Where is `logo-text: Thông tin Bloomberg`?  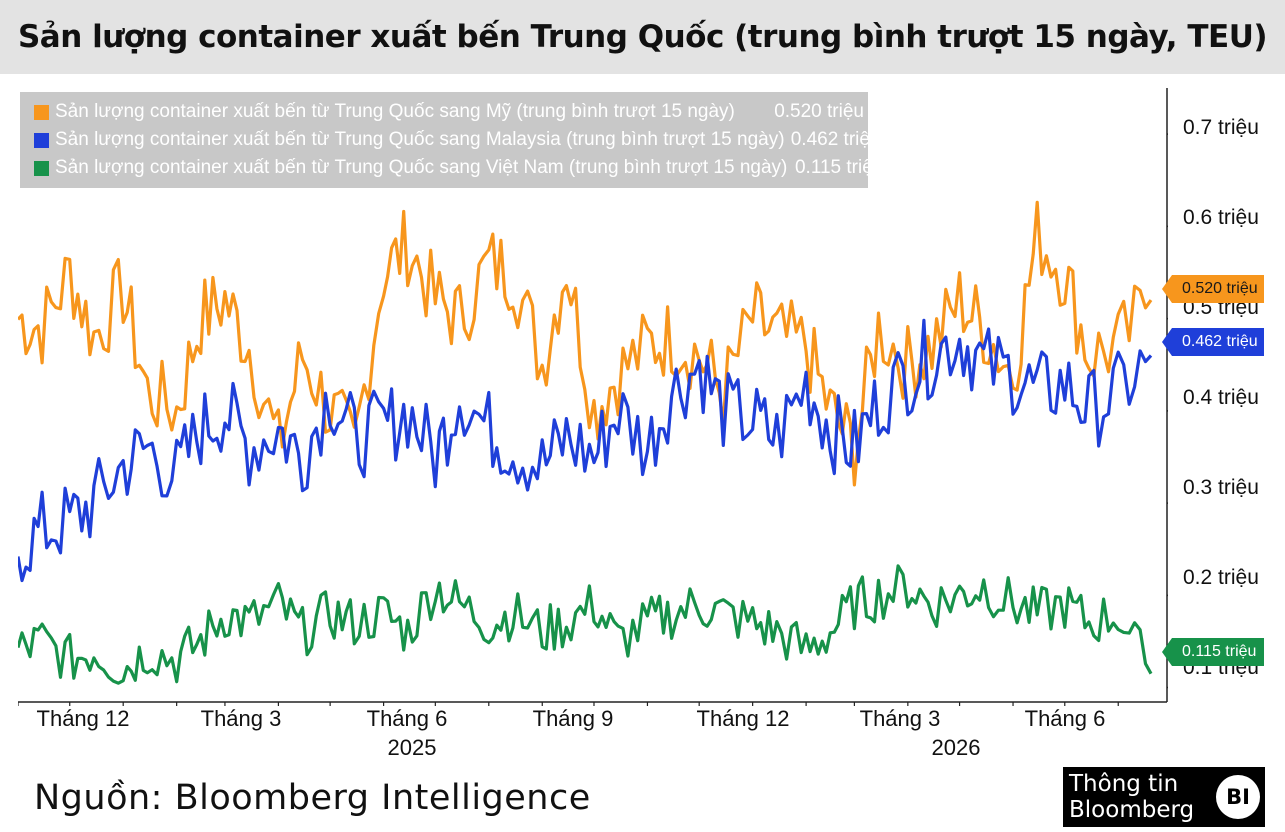 logo-text: Thông tin Bloomberg is located at coordinates (1131, 797).